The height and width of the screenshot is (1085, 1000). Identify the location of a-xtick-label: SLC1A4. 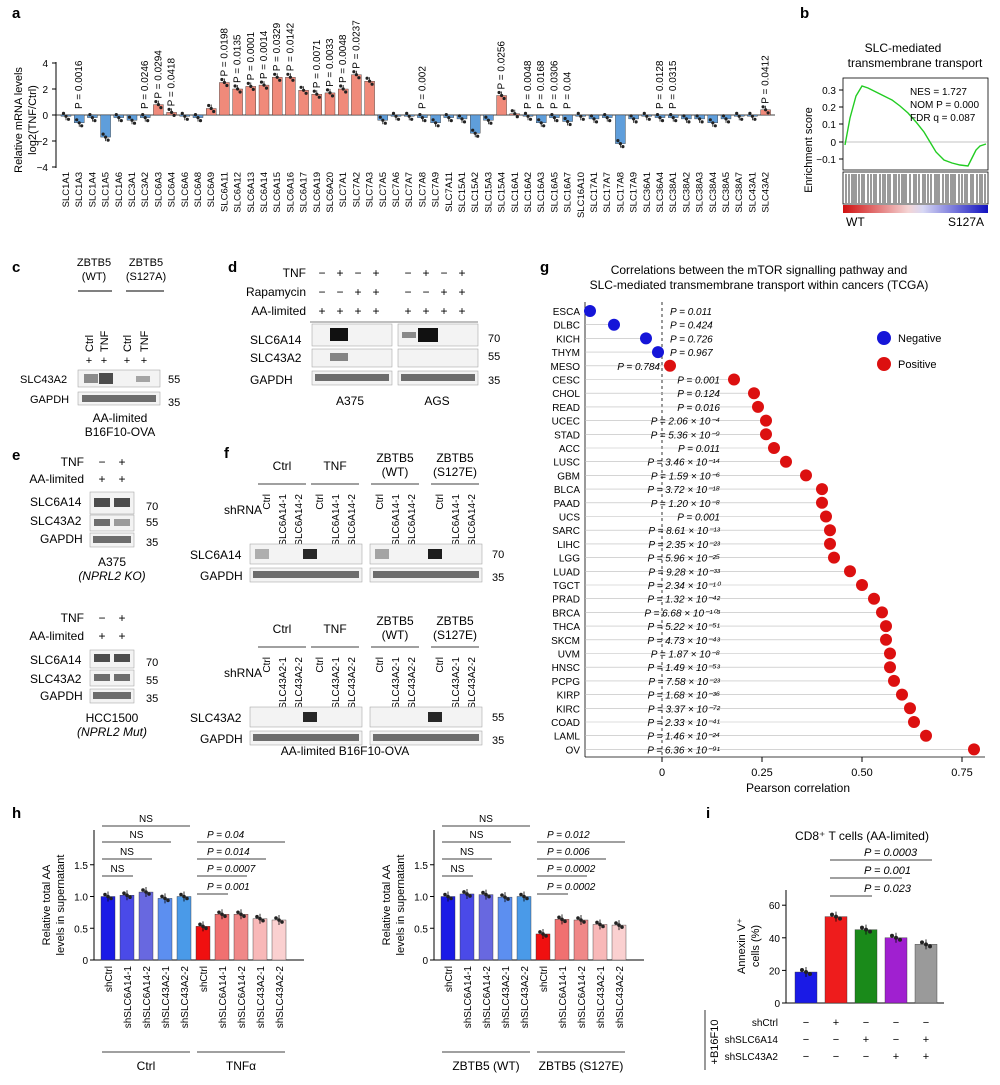
(92, 189).